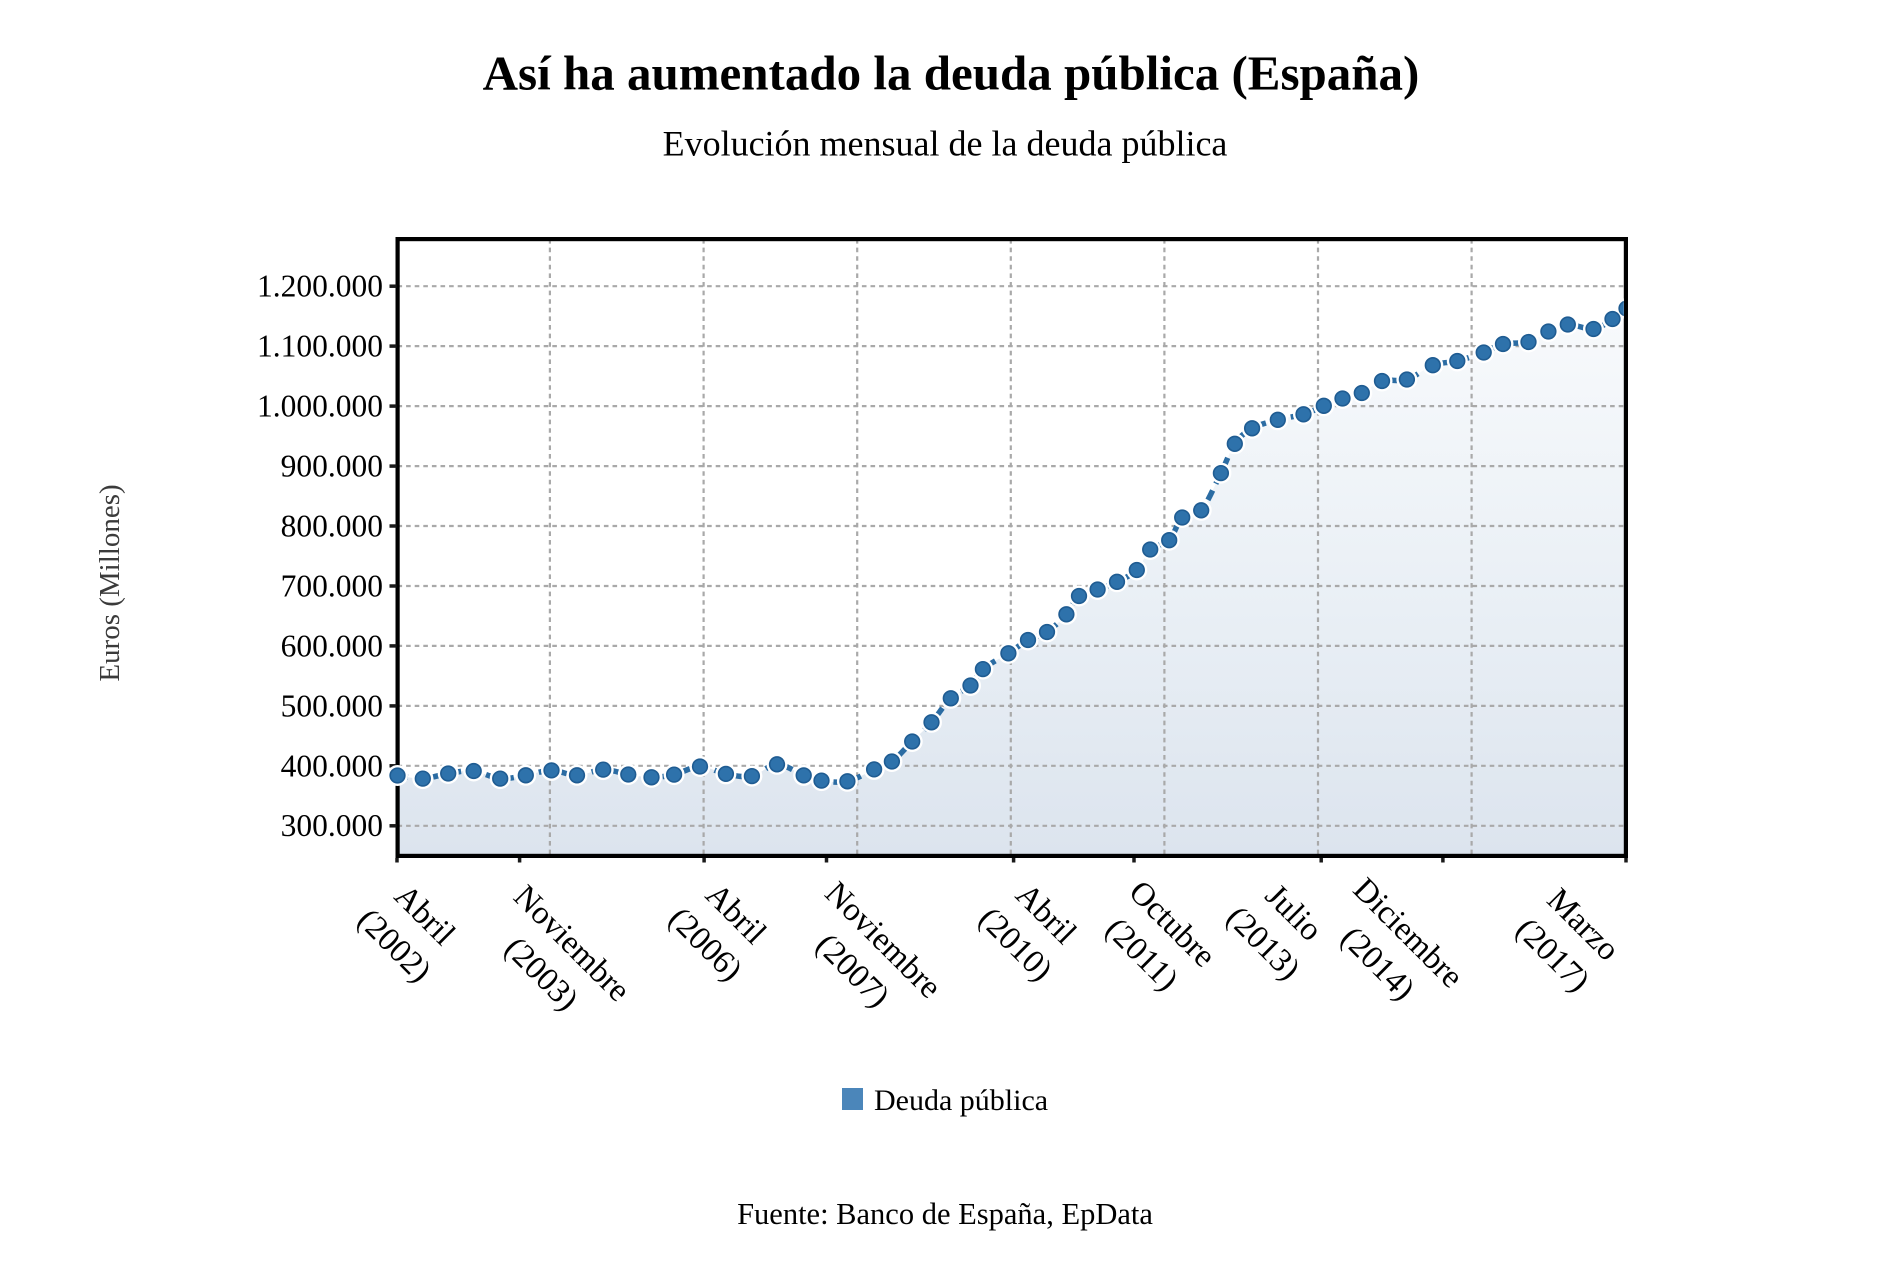  I want to click on svg-text: 1.100.000, so click(320, 346).